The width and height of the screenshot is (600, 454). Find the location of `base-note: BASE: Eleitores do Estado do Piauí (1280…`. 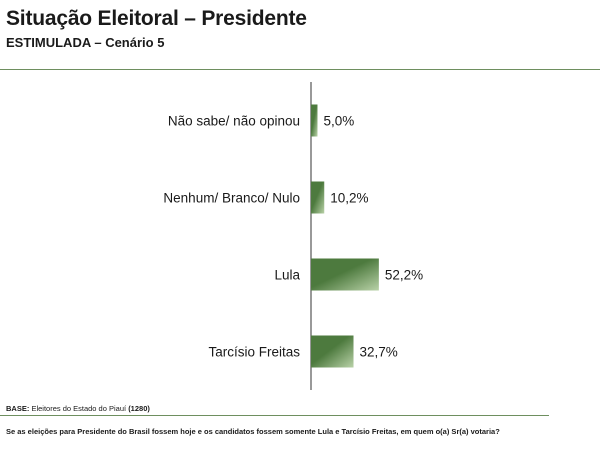

base-note: BASE: Eleitores do Estado do Piauí (1280… is located at coordinates (78, 408).